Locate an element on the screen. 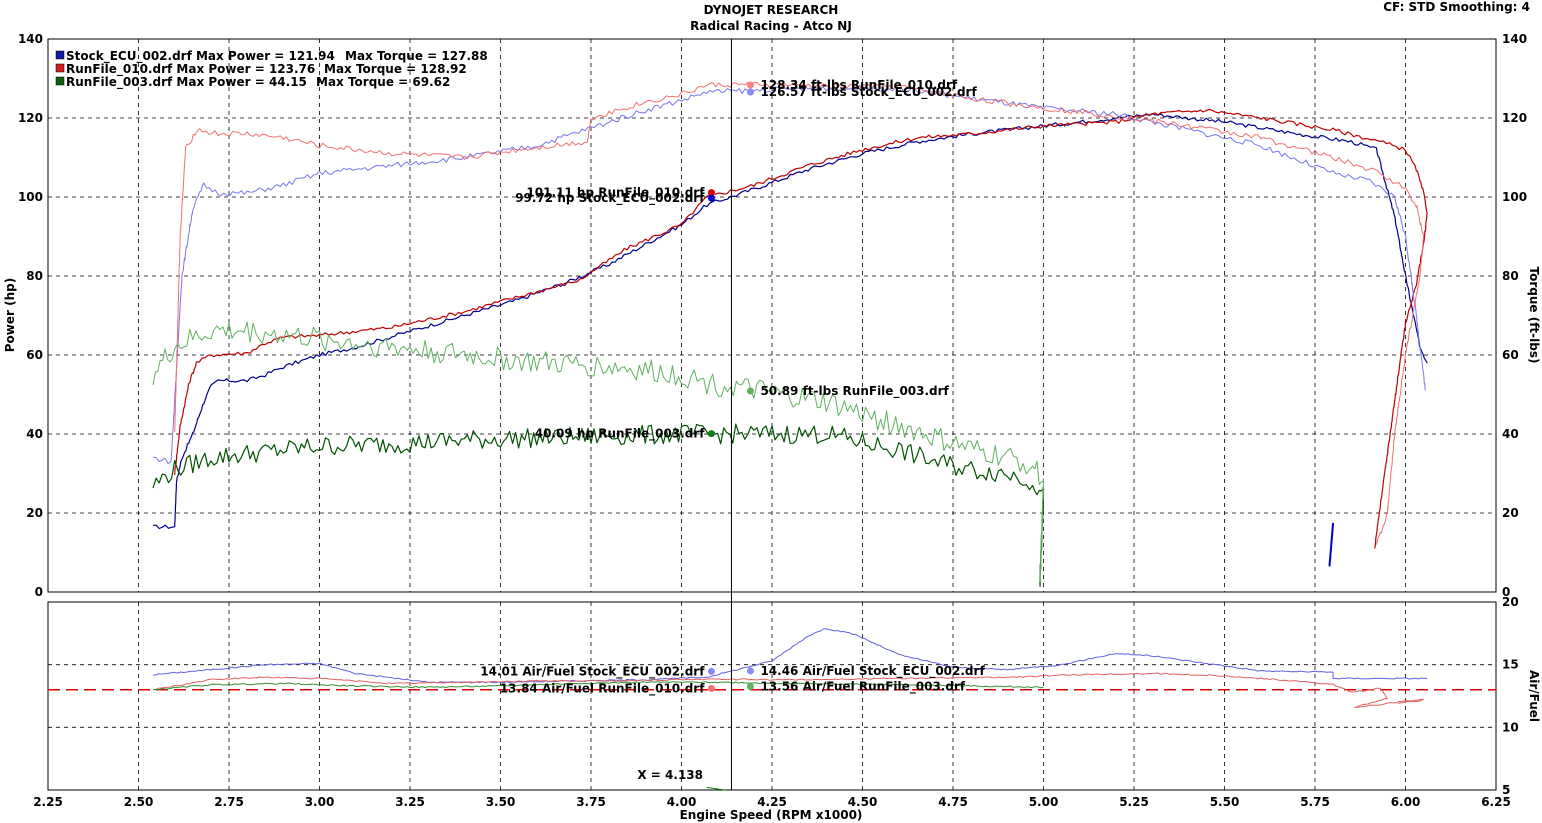 The image size is (1542, 823). x-tick-label: 5.50 is located at coordinates (1225, 802).